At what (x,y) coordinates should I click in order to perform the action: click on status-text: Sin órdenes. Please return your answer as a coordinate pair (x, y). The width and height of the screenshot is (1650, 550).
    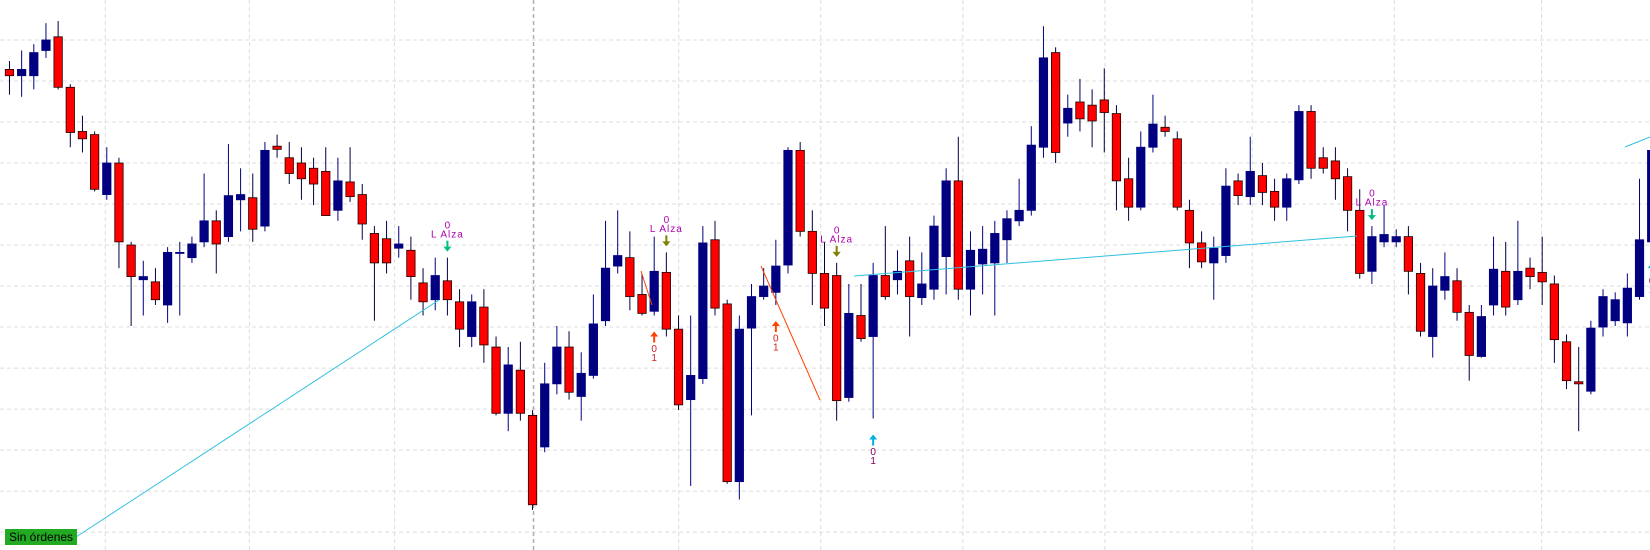
    Looking at the image, I should click on (41, 537).